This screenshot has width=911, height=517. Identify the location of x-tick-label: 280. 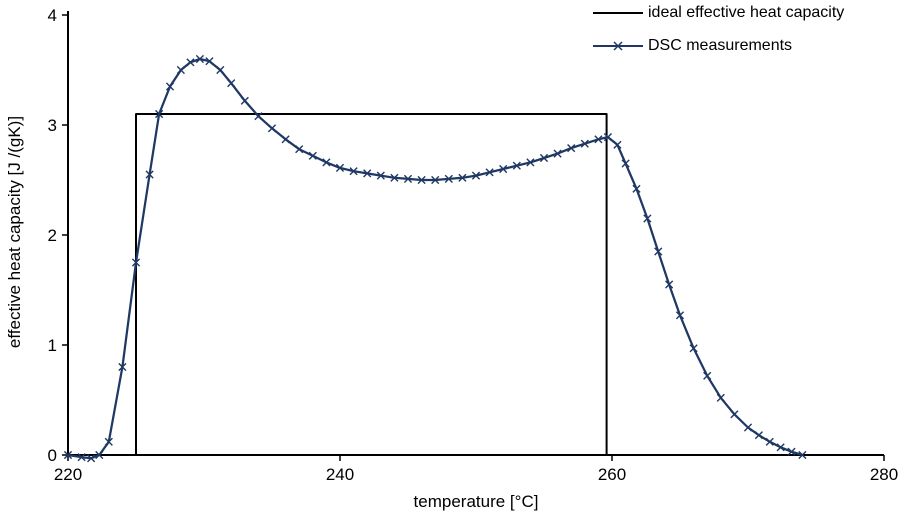
(884, 474).